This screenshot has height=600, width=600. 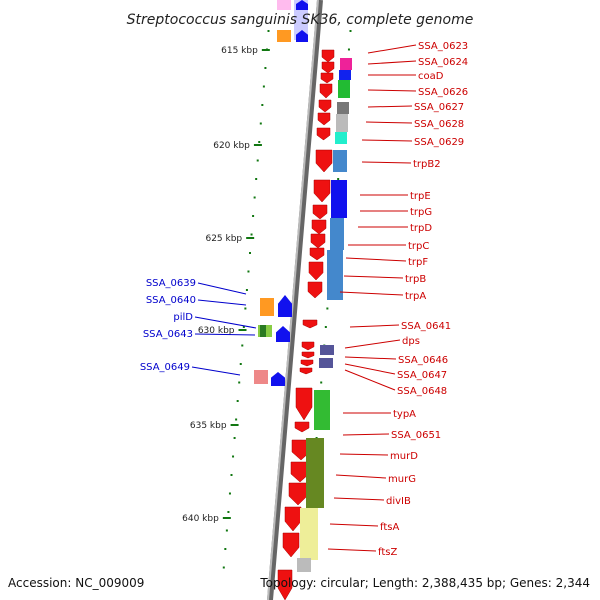 I want to click on tick-dots-left, so click(x=246, y=299).